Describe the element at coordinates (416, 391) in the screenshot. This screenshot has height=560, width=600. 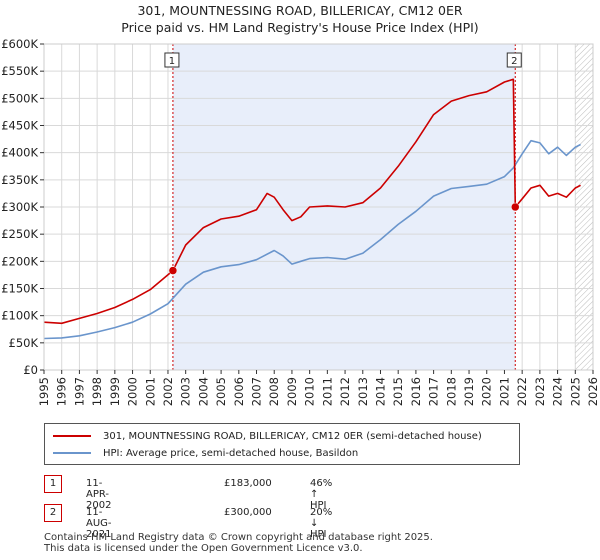
I see `x-tick-label: 2016` at that location.